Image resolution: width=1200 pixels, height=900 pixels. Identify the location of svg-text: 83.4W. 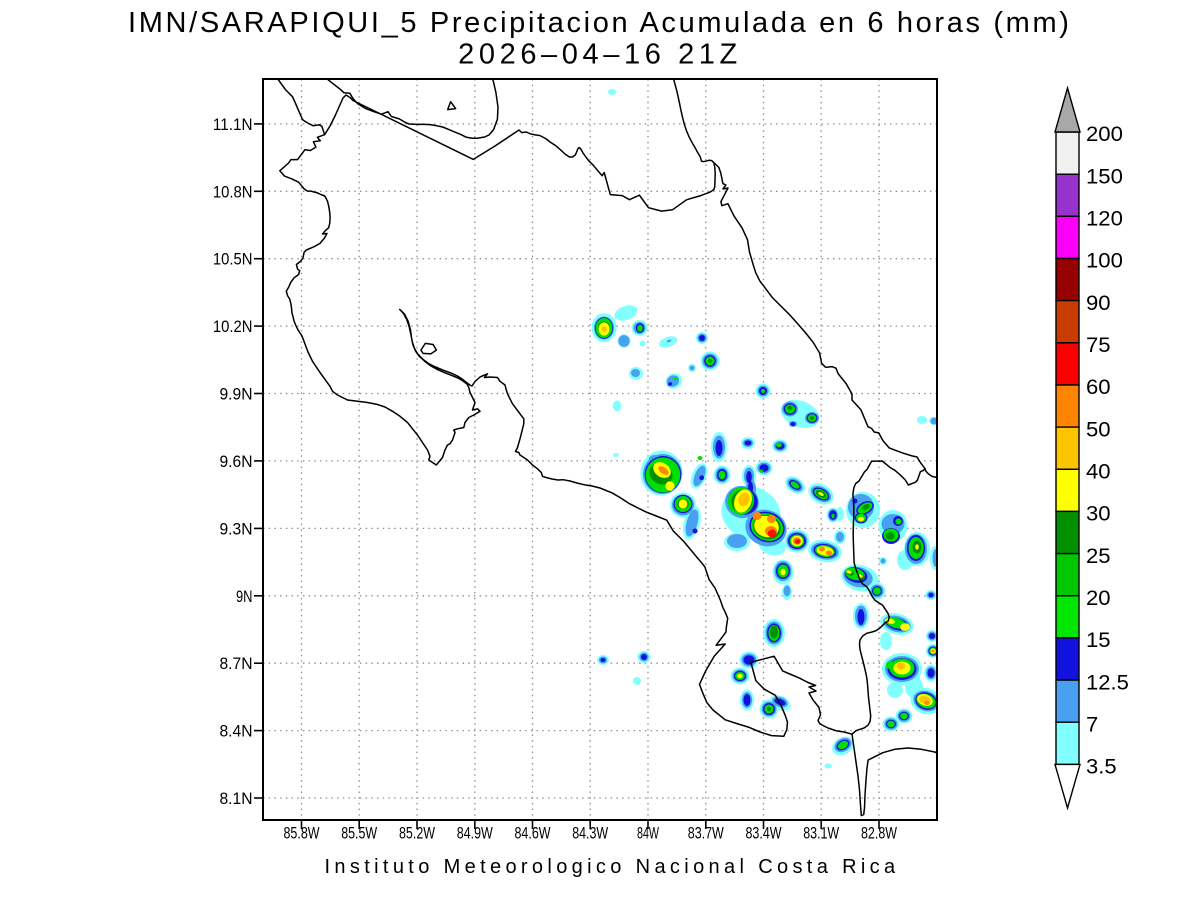
(764, 834).